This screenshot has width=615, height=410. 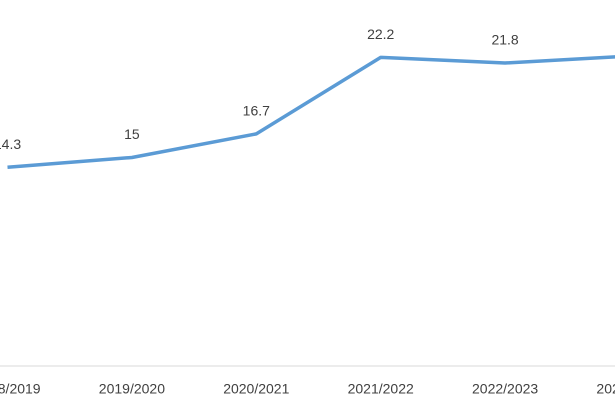 I want to click on x-tick-label: 2023/2024, so click(x=605, y=389).